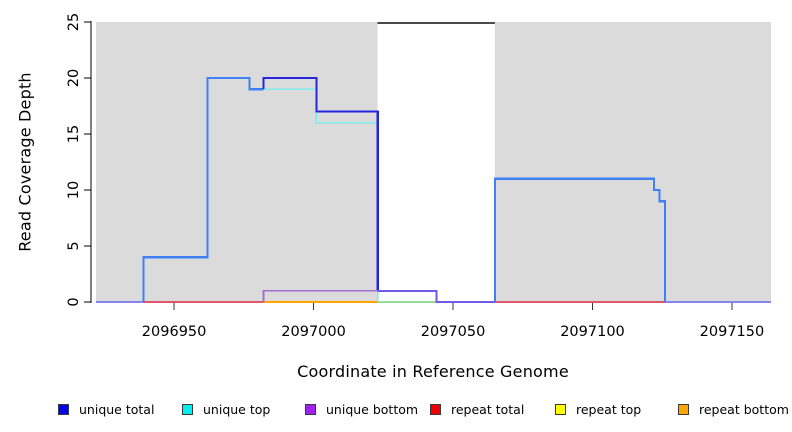 This screenshot has width=792, height=432. Describe the element at coordinates (436, 162) in the screenshot. I see `uncovered-gap` at that location.